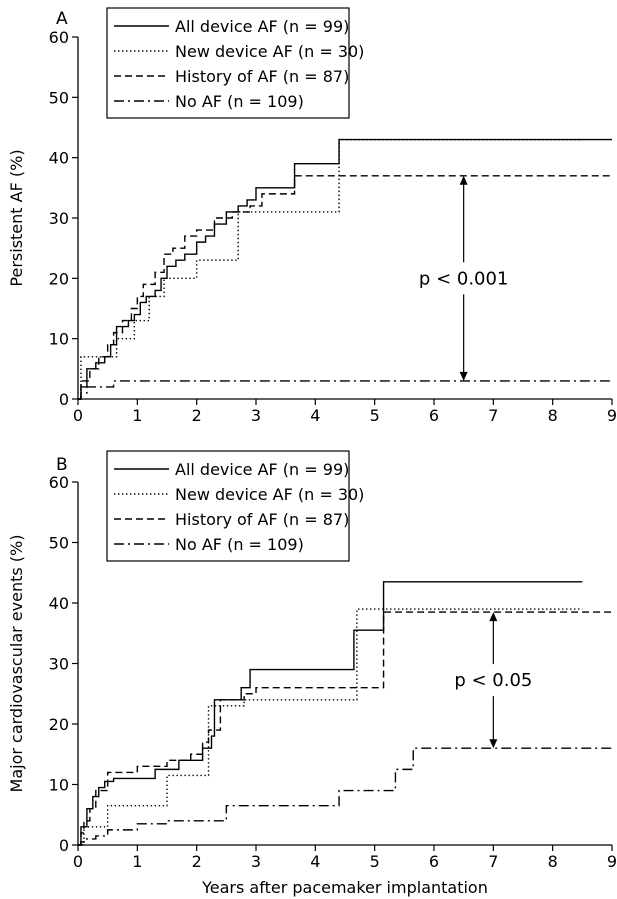 The width and height of the screenshot is (617, 899). Describe the element at coordinates (493, 680) in the screenshot. I see `p-value-label: p < 0.05` at that location.